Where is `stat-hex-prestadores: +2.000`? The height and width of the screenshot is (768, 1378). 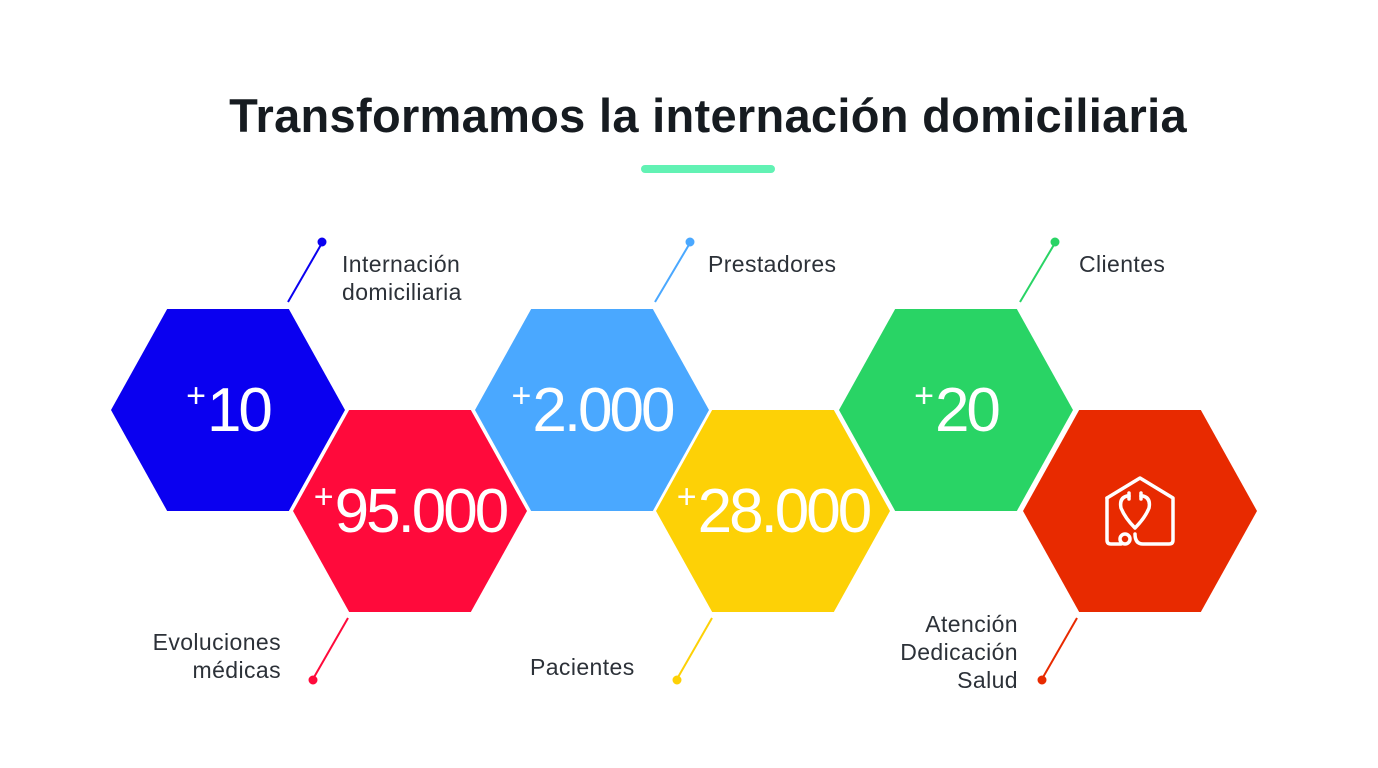 stat-hex-prestadores: +2.000 is located at coordinates (592, 410).